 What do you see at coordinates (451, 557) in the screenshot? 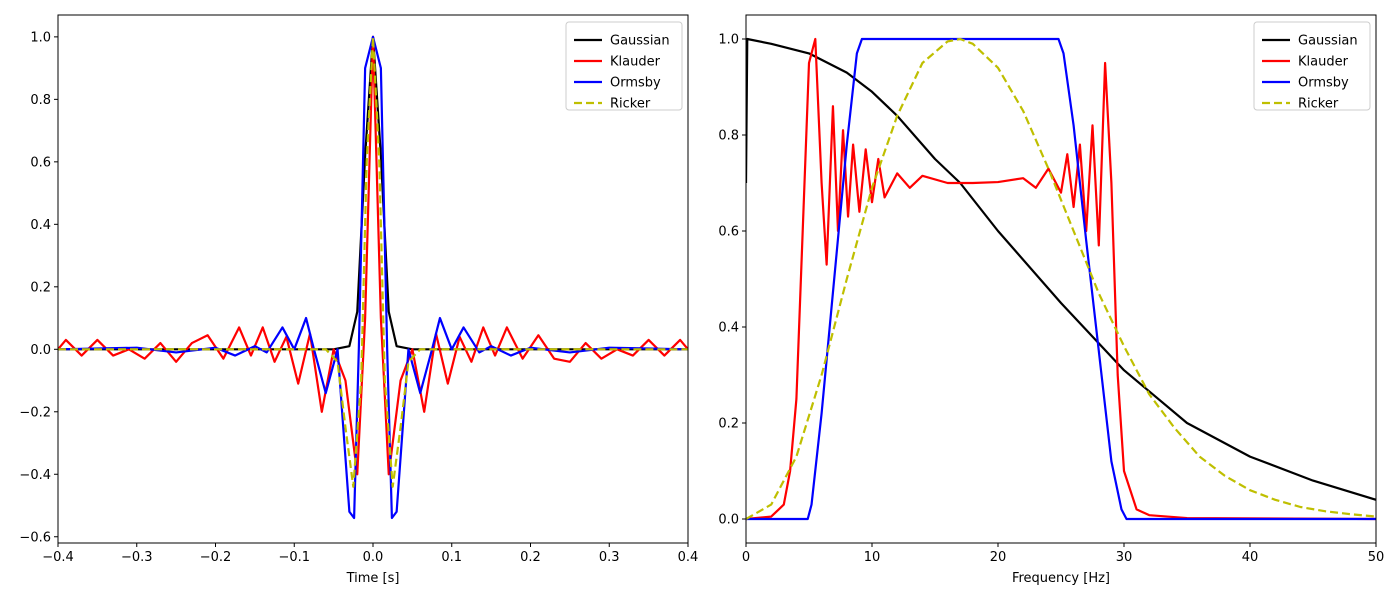
I see `x-tick-label: 0.1` at bounding box center [451, 557].